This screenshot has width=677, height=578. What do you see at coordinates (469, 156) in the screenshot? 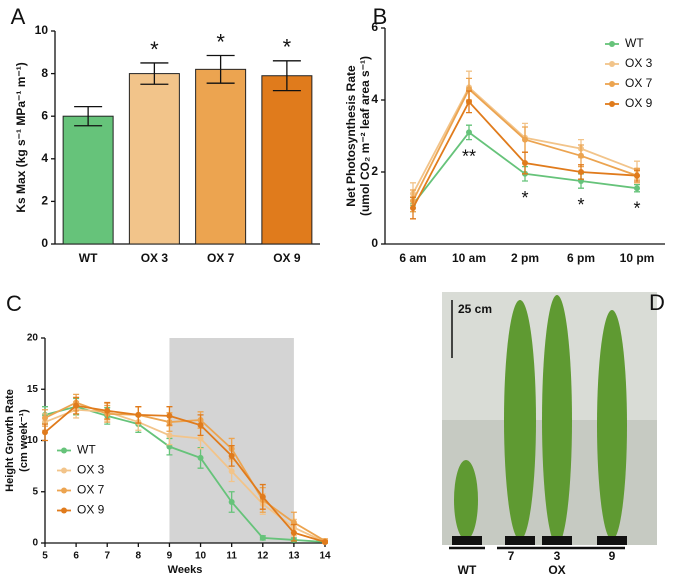
I see `significance: **` at bounding box center [469, 156].